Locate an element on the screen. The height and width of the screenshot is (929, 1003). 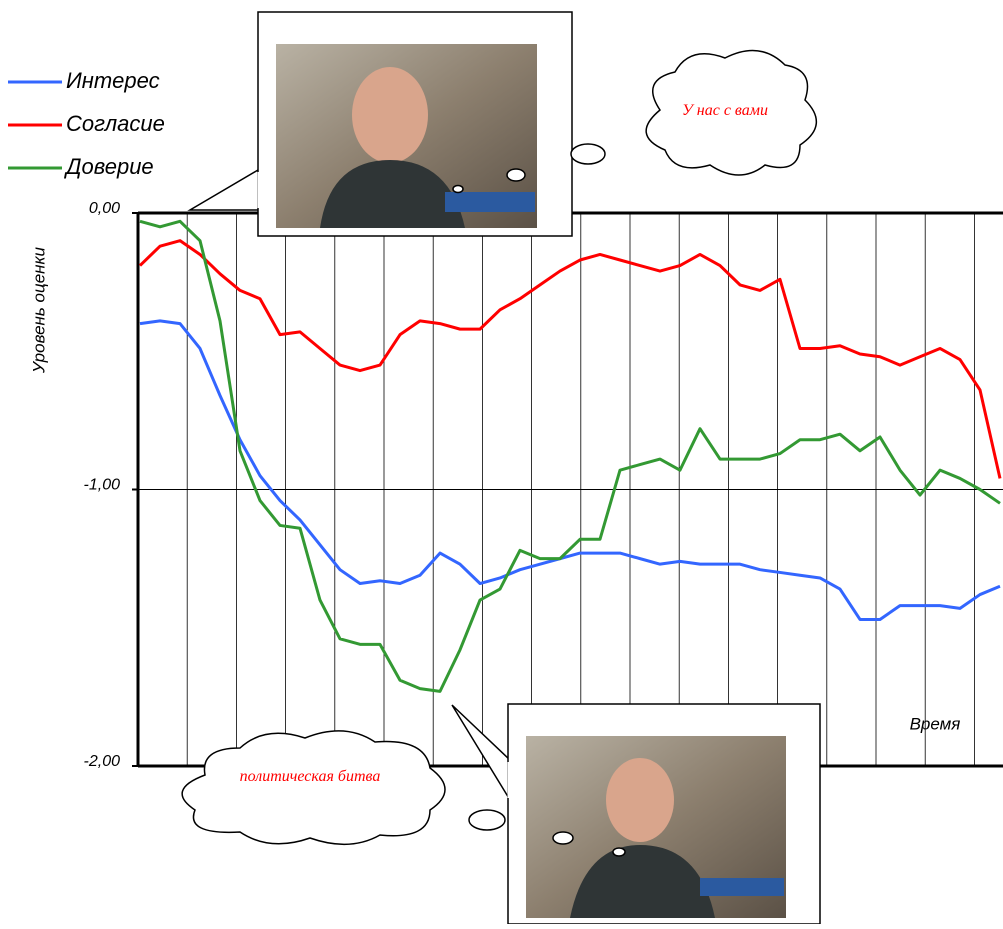
annotation: У нас с вами is located at coordinates (725, 110).